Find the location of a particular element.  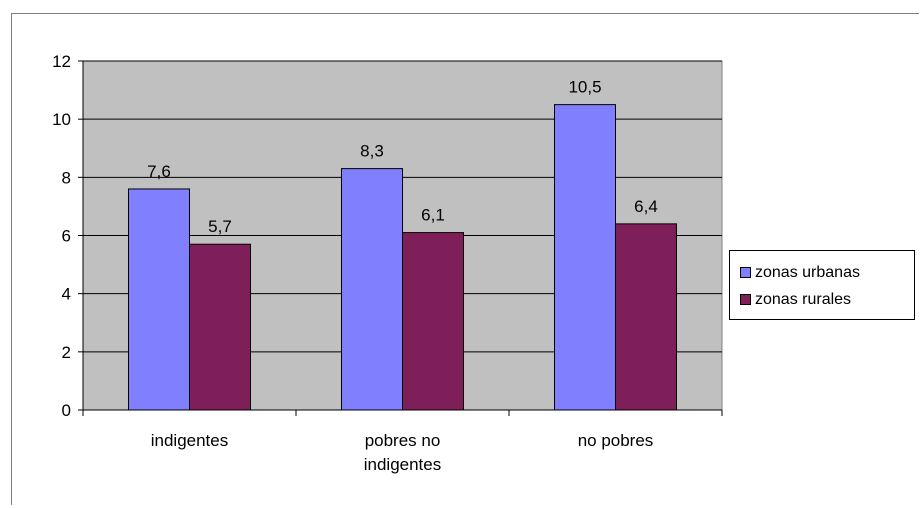

y-tick-label-2: 2 is located at coordinates (66, 352).